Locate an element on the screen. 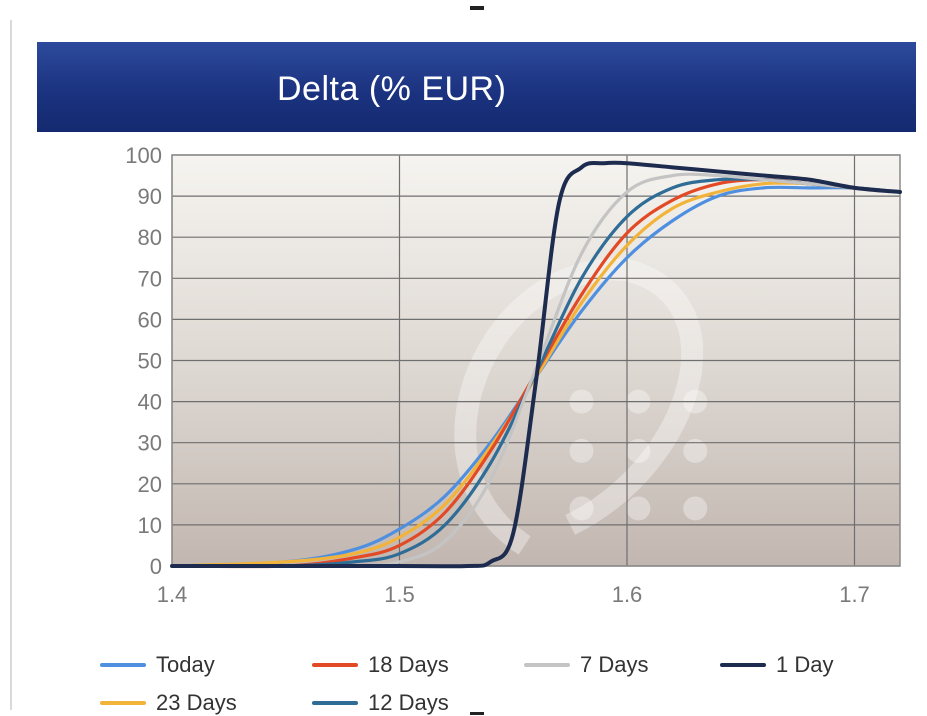  legend-label: Today is located at coordinates (185, 664).